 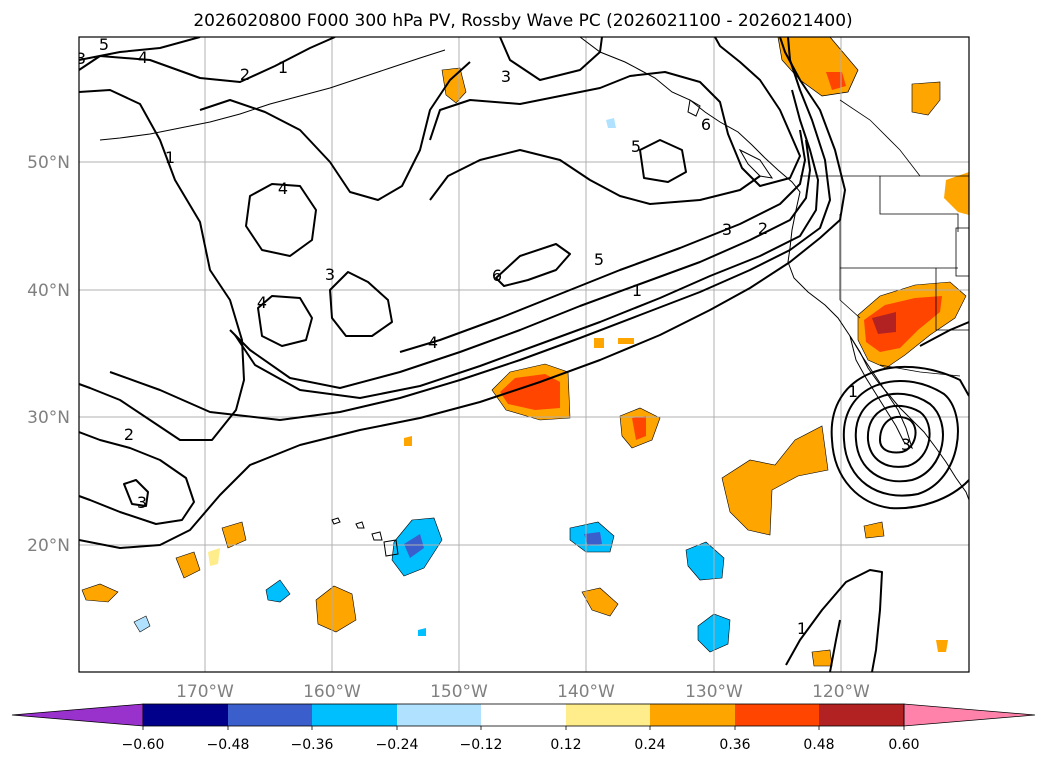 What do you see at coordinates (969, 715) in the screenshot?
I see `colorbar-extend-right` at bounding box center [969, 715].